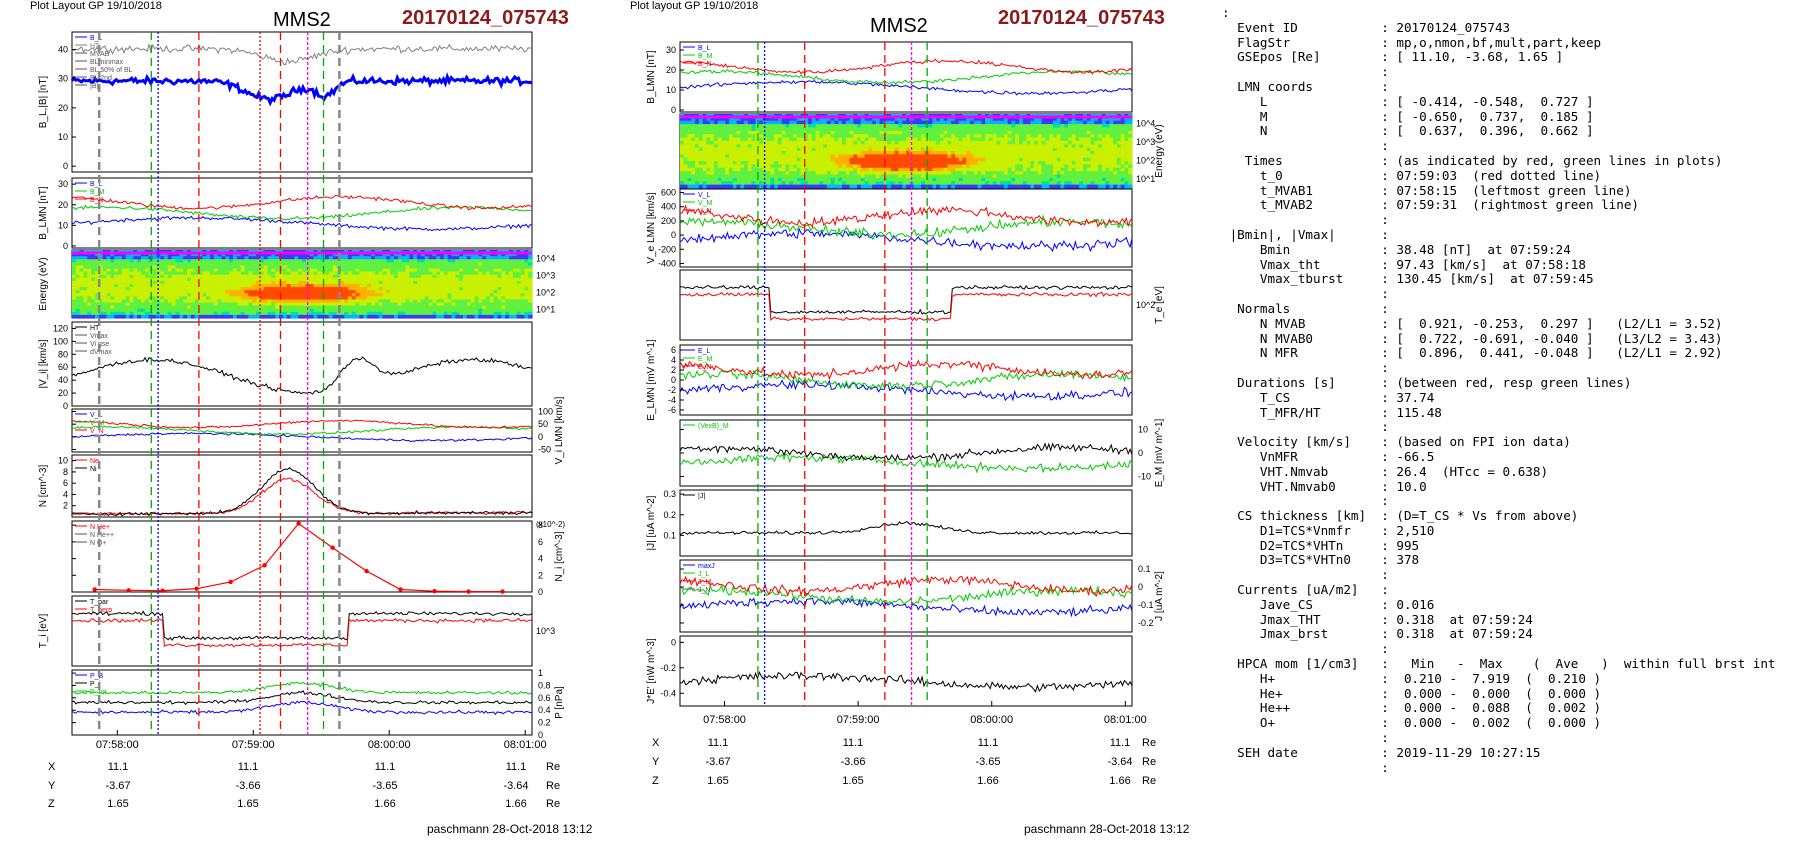 Image resolution: width=1804 pixels, height=841 pixels. I want to click on position-value: 1.66, so click(384, 804).